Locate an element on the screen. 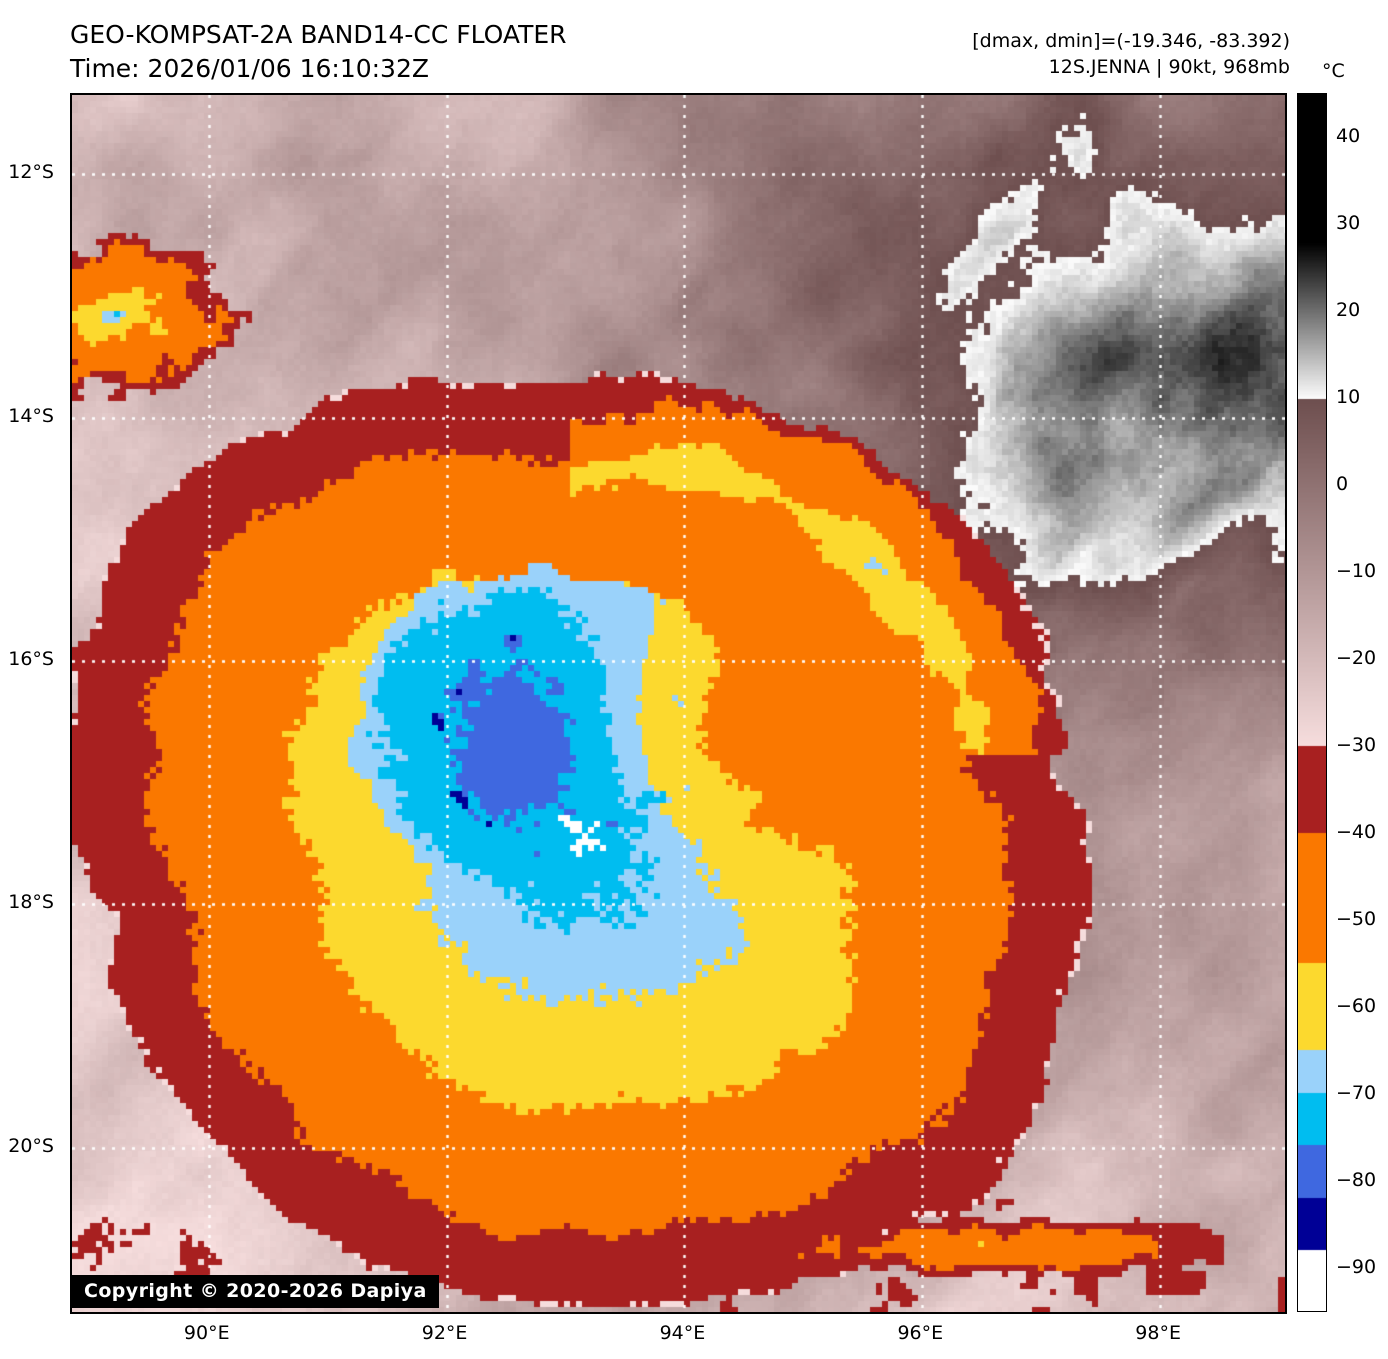 The height and width of the screenshot is (1359, 1388). colorbar-tick-4: 0 is located at coordinates (1342, 484).